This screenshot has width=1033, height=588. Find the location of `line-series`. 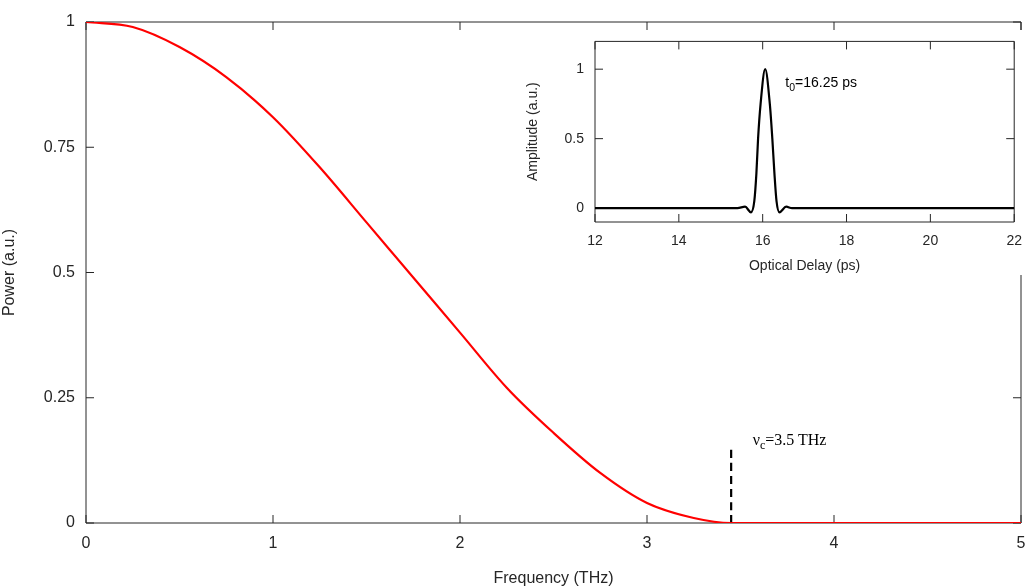

line-series is located at coordinates (805, 141).